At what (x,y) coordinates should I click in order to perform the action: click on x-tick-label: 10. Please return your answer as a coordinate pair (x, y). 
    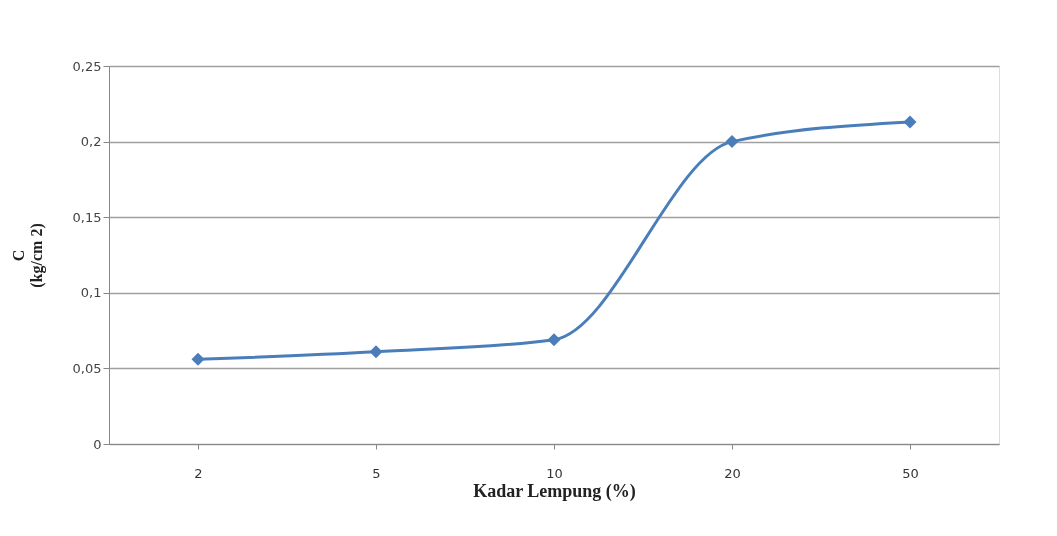
    Looking at the image, I should click on (554, 473).